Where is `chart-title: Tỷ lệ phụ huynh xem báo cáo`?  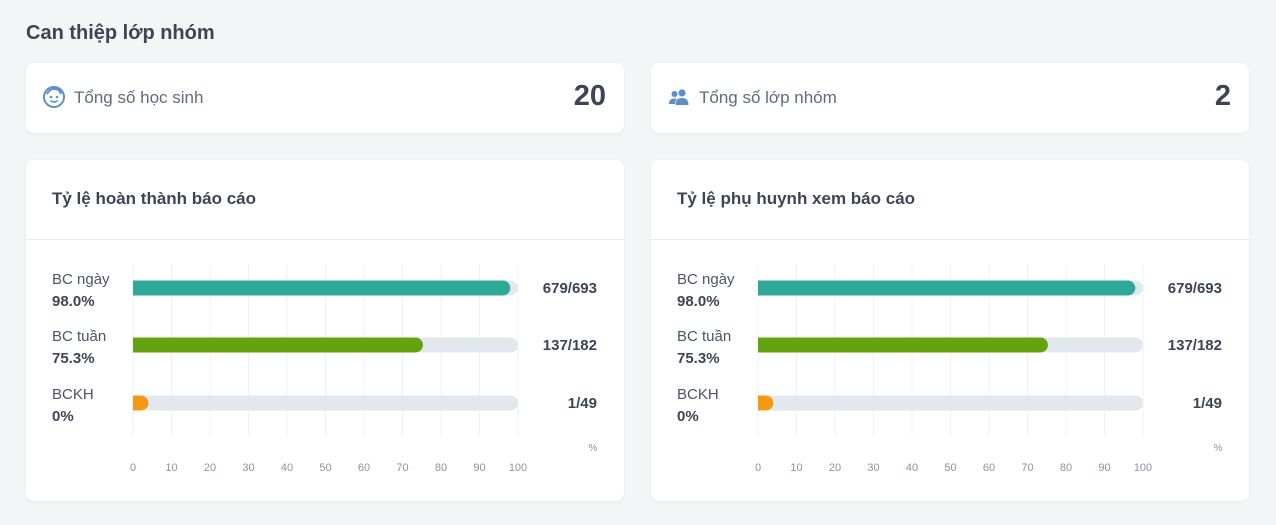
chart-title: Tỷ lệ phụ huynh xem báo cáo is located at coordinates (796, 198).